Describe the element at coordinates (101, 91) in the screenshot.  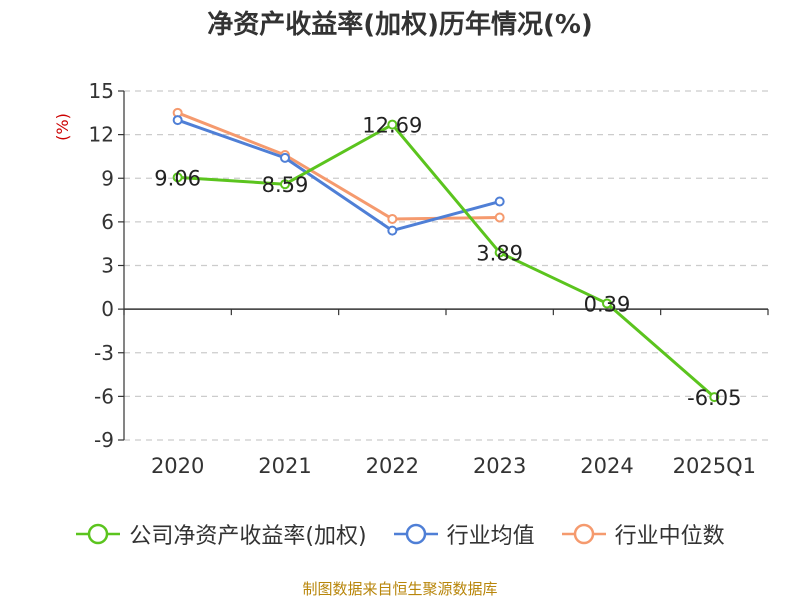
I see `y-tick-label: 15` at that location.